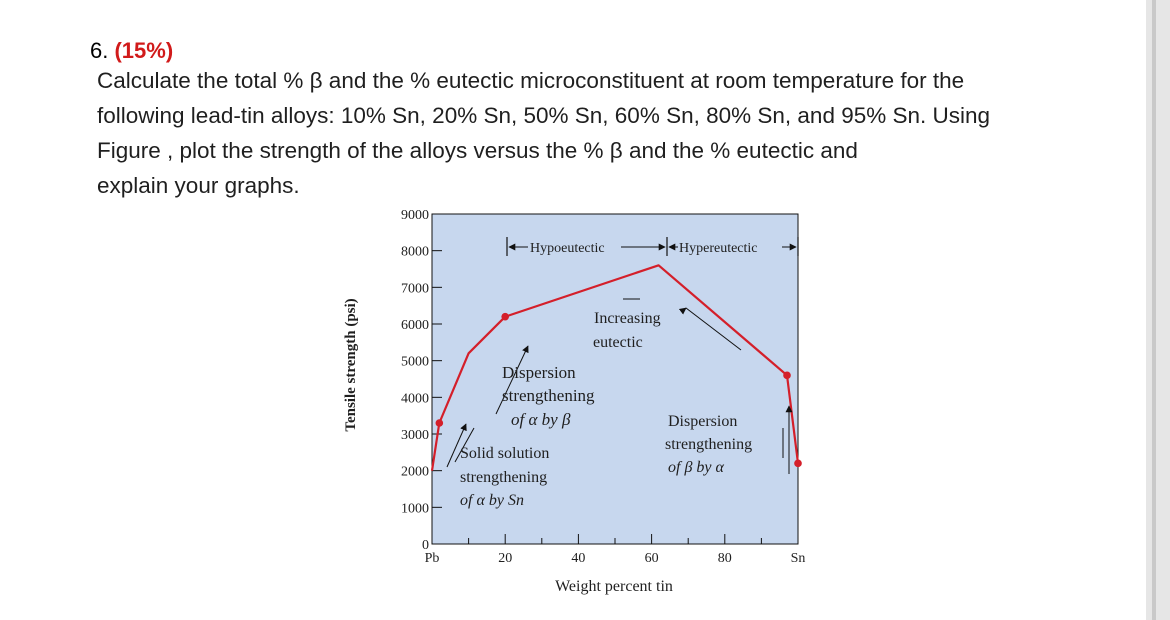  Describe the element at coordinates (713, 329) in the screenshot. I see `increasing-arrow-line` at that location.